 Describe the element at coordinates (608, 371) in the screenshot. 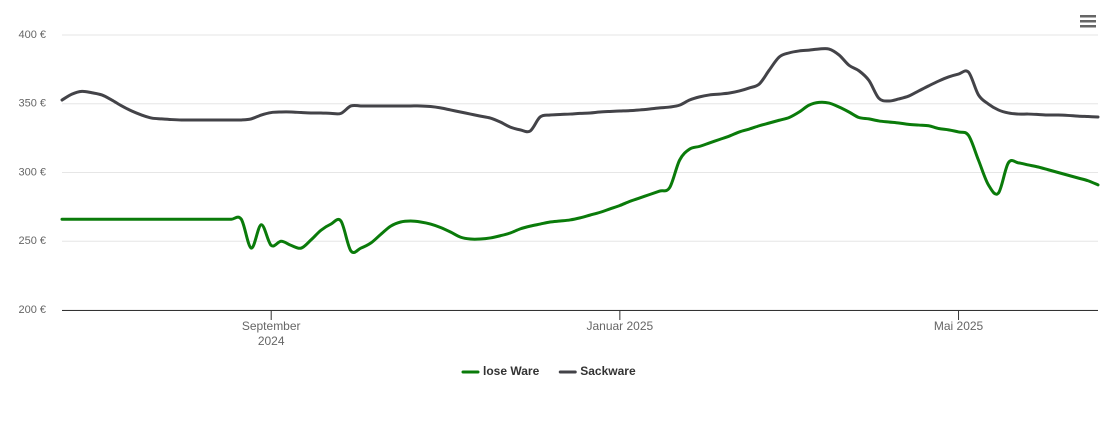

I see `legend-label: Sackware` at that location.